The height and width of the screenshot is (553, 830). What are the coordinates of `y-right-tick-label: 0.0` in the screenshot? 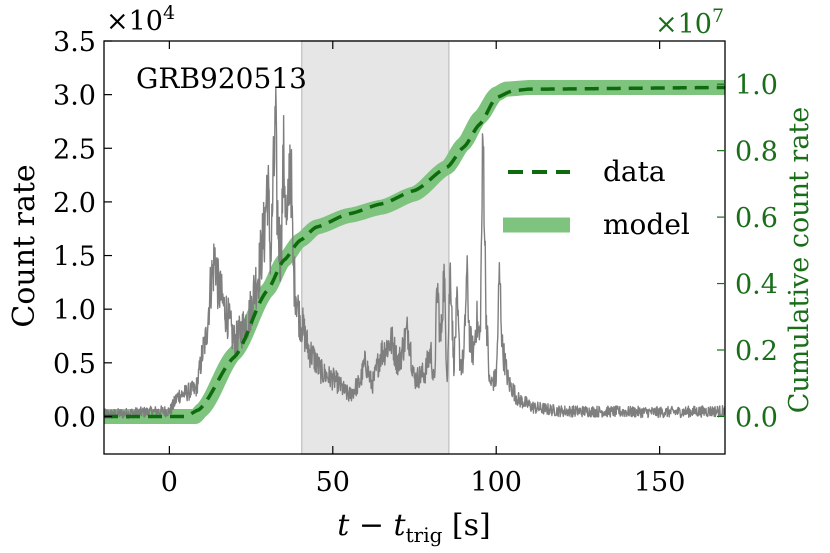 It's located at (756, 417).